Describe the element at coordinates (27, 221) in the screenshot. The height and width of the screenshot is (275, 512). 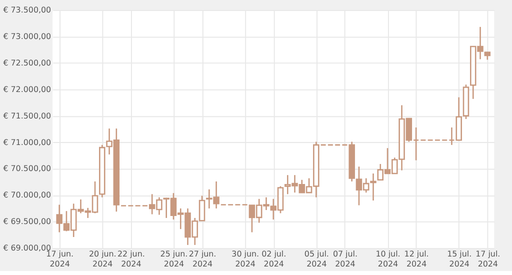
I see `y-tick-label: € 69.500,00` at that location.